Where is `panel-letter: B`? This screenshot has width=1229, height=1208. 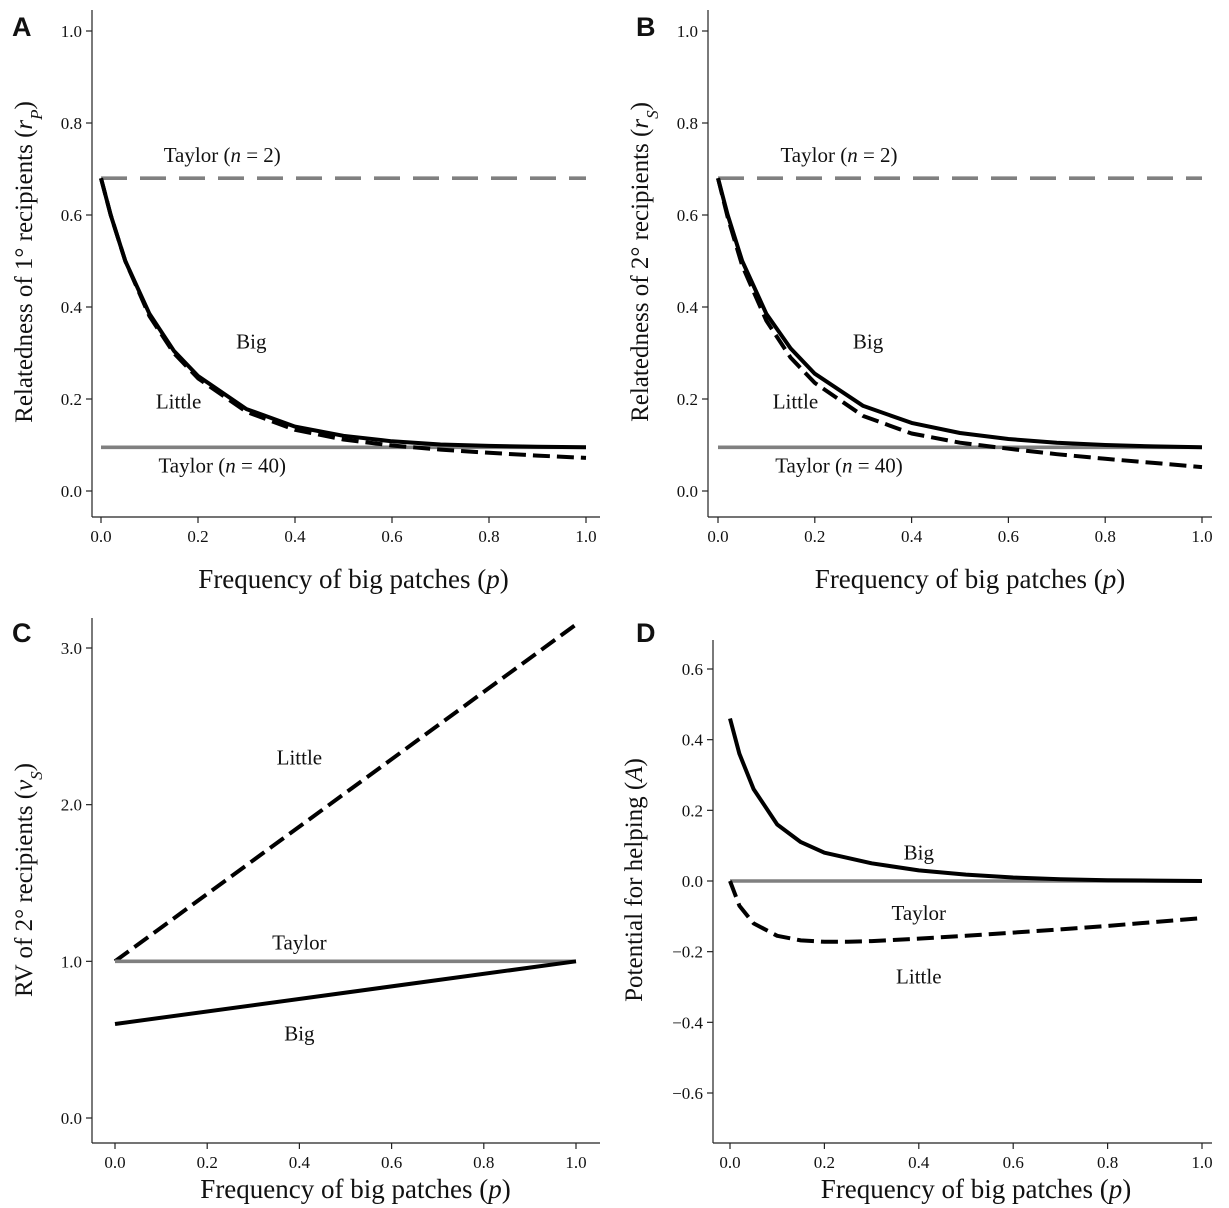
panel-letter: B is located at coordinates (646, 27).